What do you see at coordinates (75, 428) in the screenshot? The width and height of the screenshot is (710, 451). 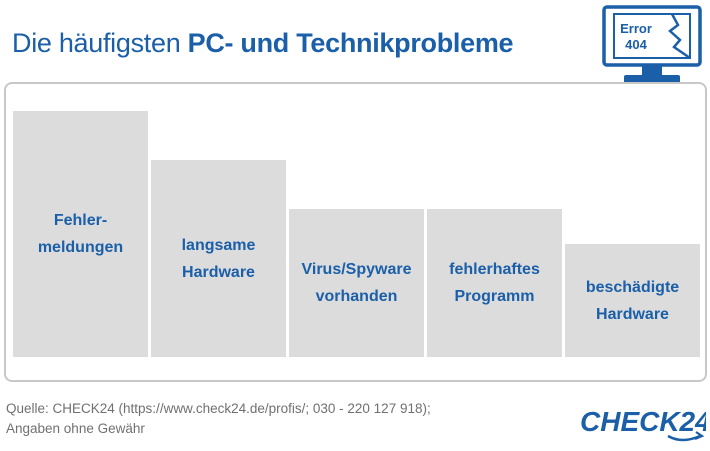 I see `source-line-2: Angaben ohne Gewähr` at bounding box center [75, 428].